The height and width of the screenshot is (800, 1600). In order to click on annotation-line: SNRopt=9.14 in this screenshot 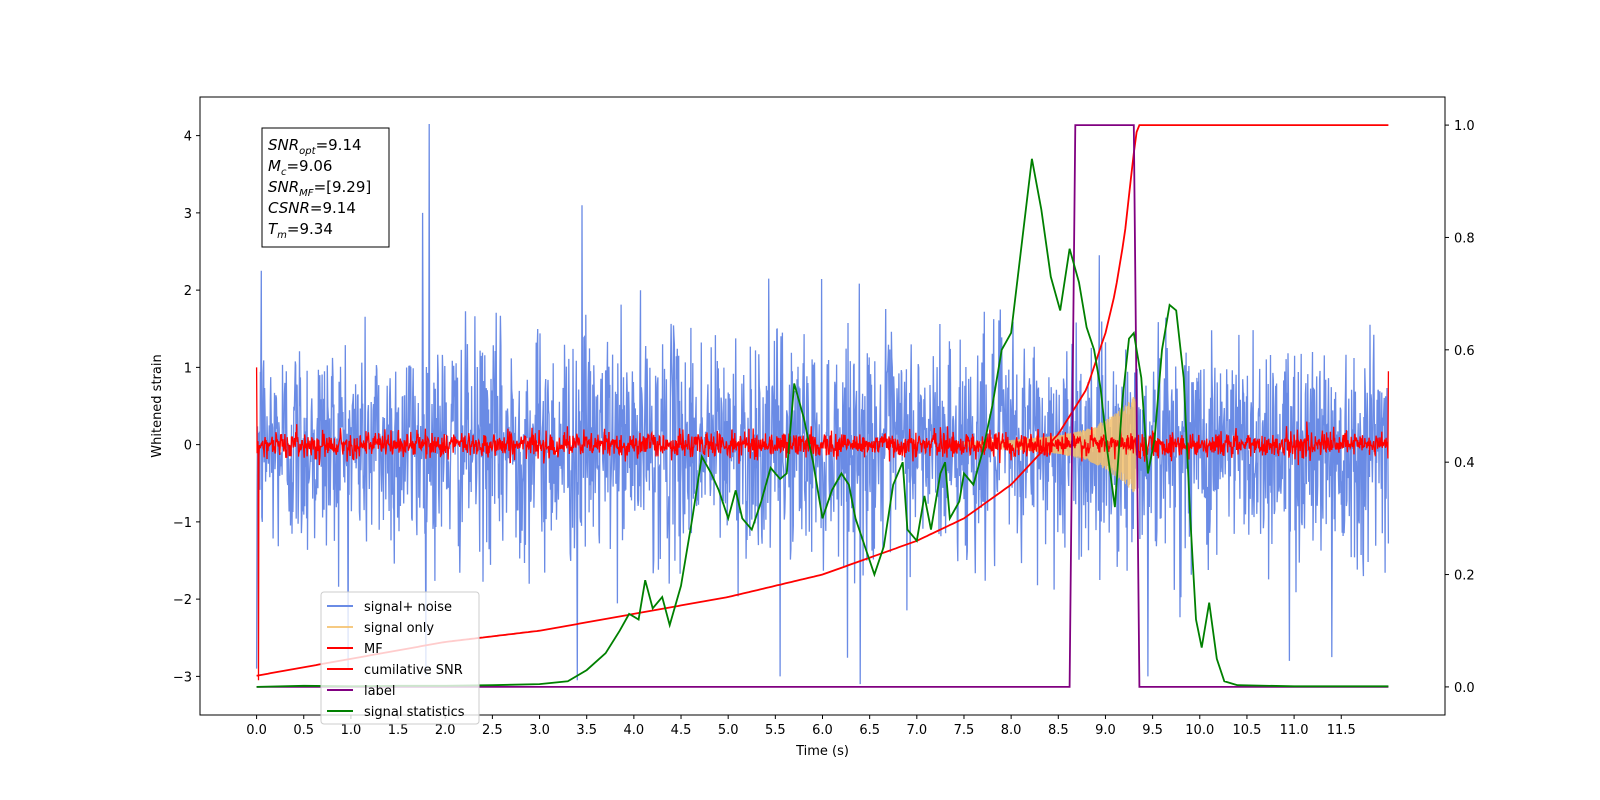, I will do `click(315, 146)`.